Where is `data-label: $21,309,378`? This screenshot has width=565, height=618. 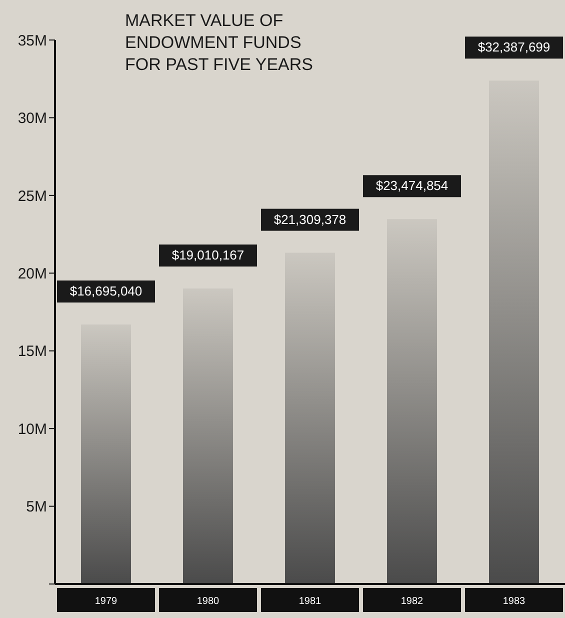 data-label: $21,309,378 is located at coordinates (310, 219).